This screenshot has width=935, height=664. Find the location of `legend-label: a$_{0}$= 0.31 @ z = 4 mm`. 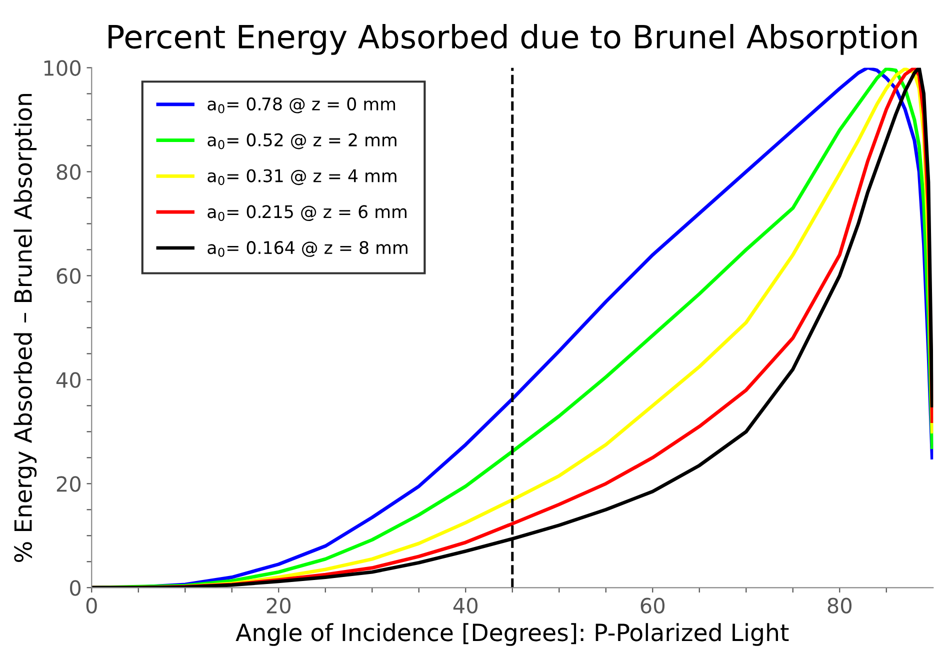

legend-label: a$_{0}$= 0.31 @ z = 4 mm is located at coordinates (302, 177).